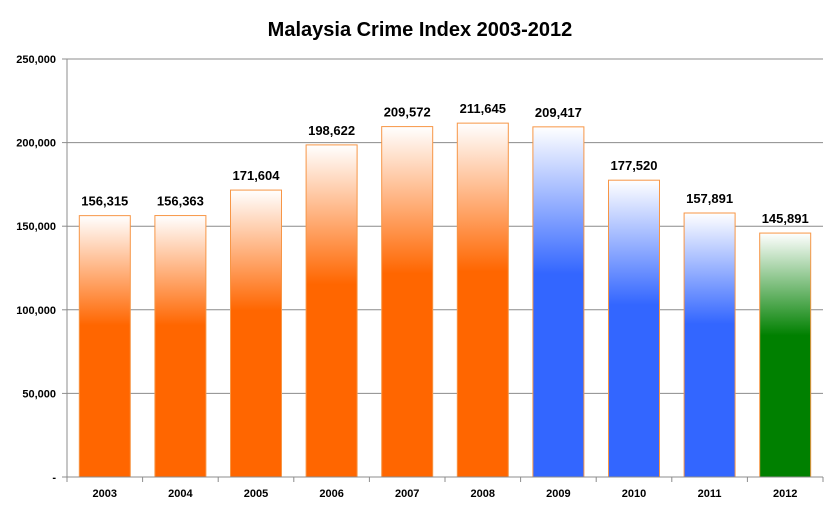 This screenshot has height=508, width=840. What do you see at coordinates (407, 494) in the screenshot?
I see `x-tick-label: 2007` at bounding box center [407, 494].